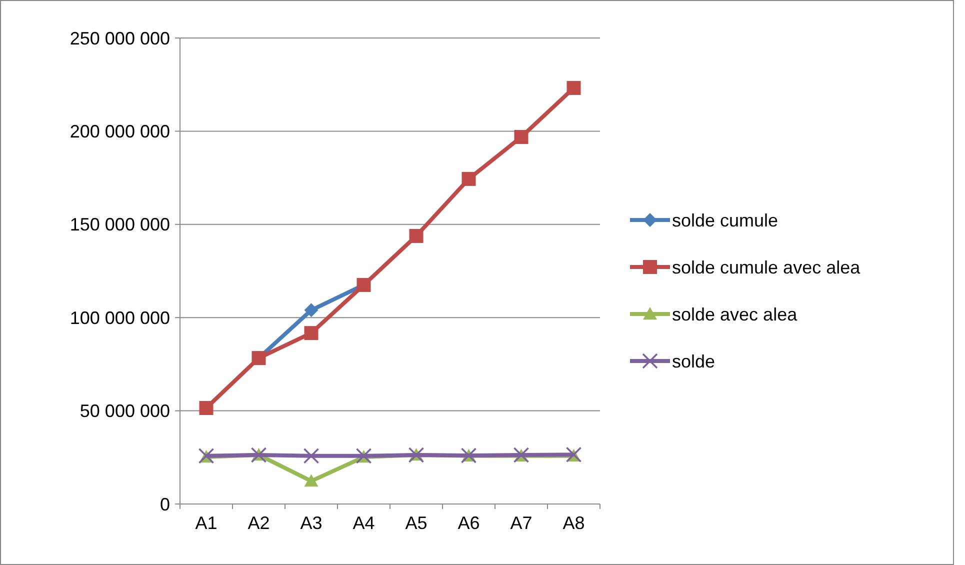 The width and height of the screenshot is (965, 565). I want to click on x-tick-label: A1, so click(206, 523).